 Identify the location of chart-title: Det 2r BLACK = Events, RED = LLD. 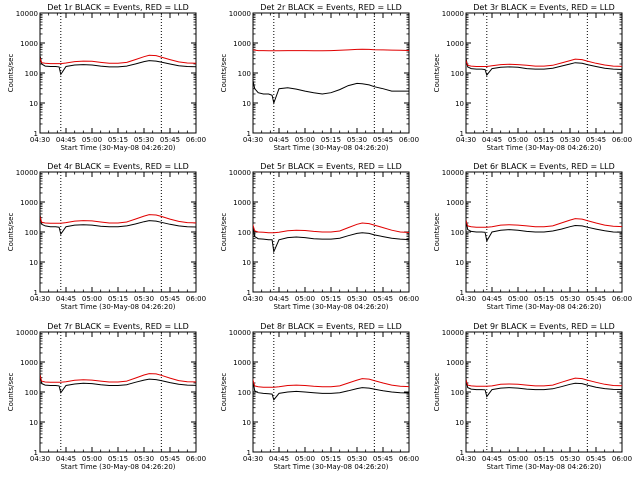
(331, 7).